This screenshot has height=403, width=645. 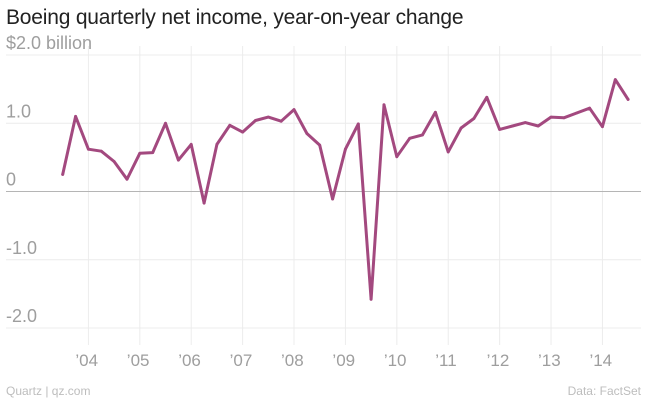 I want to click on x-tick-label: ’10, so click(x=395, y=360).